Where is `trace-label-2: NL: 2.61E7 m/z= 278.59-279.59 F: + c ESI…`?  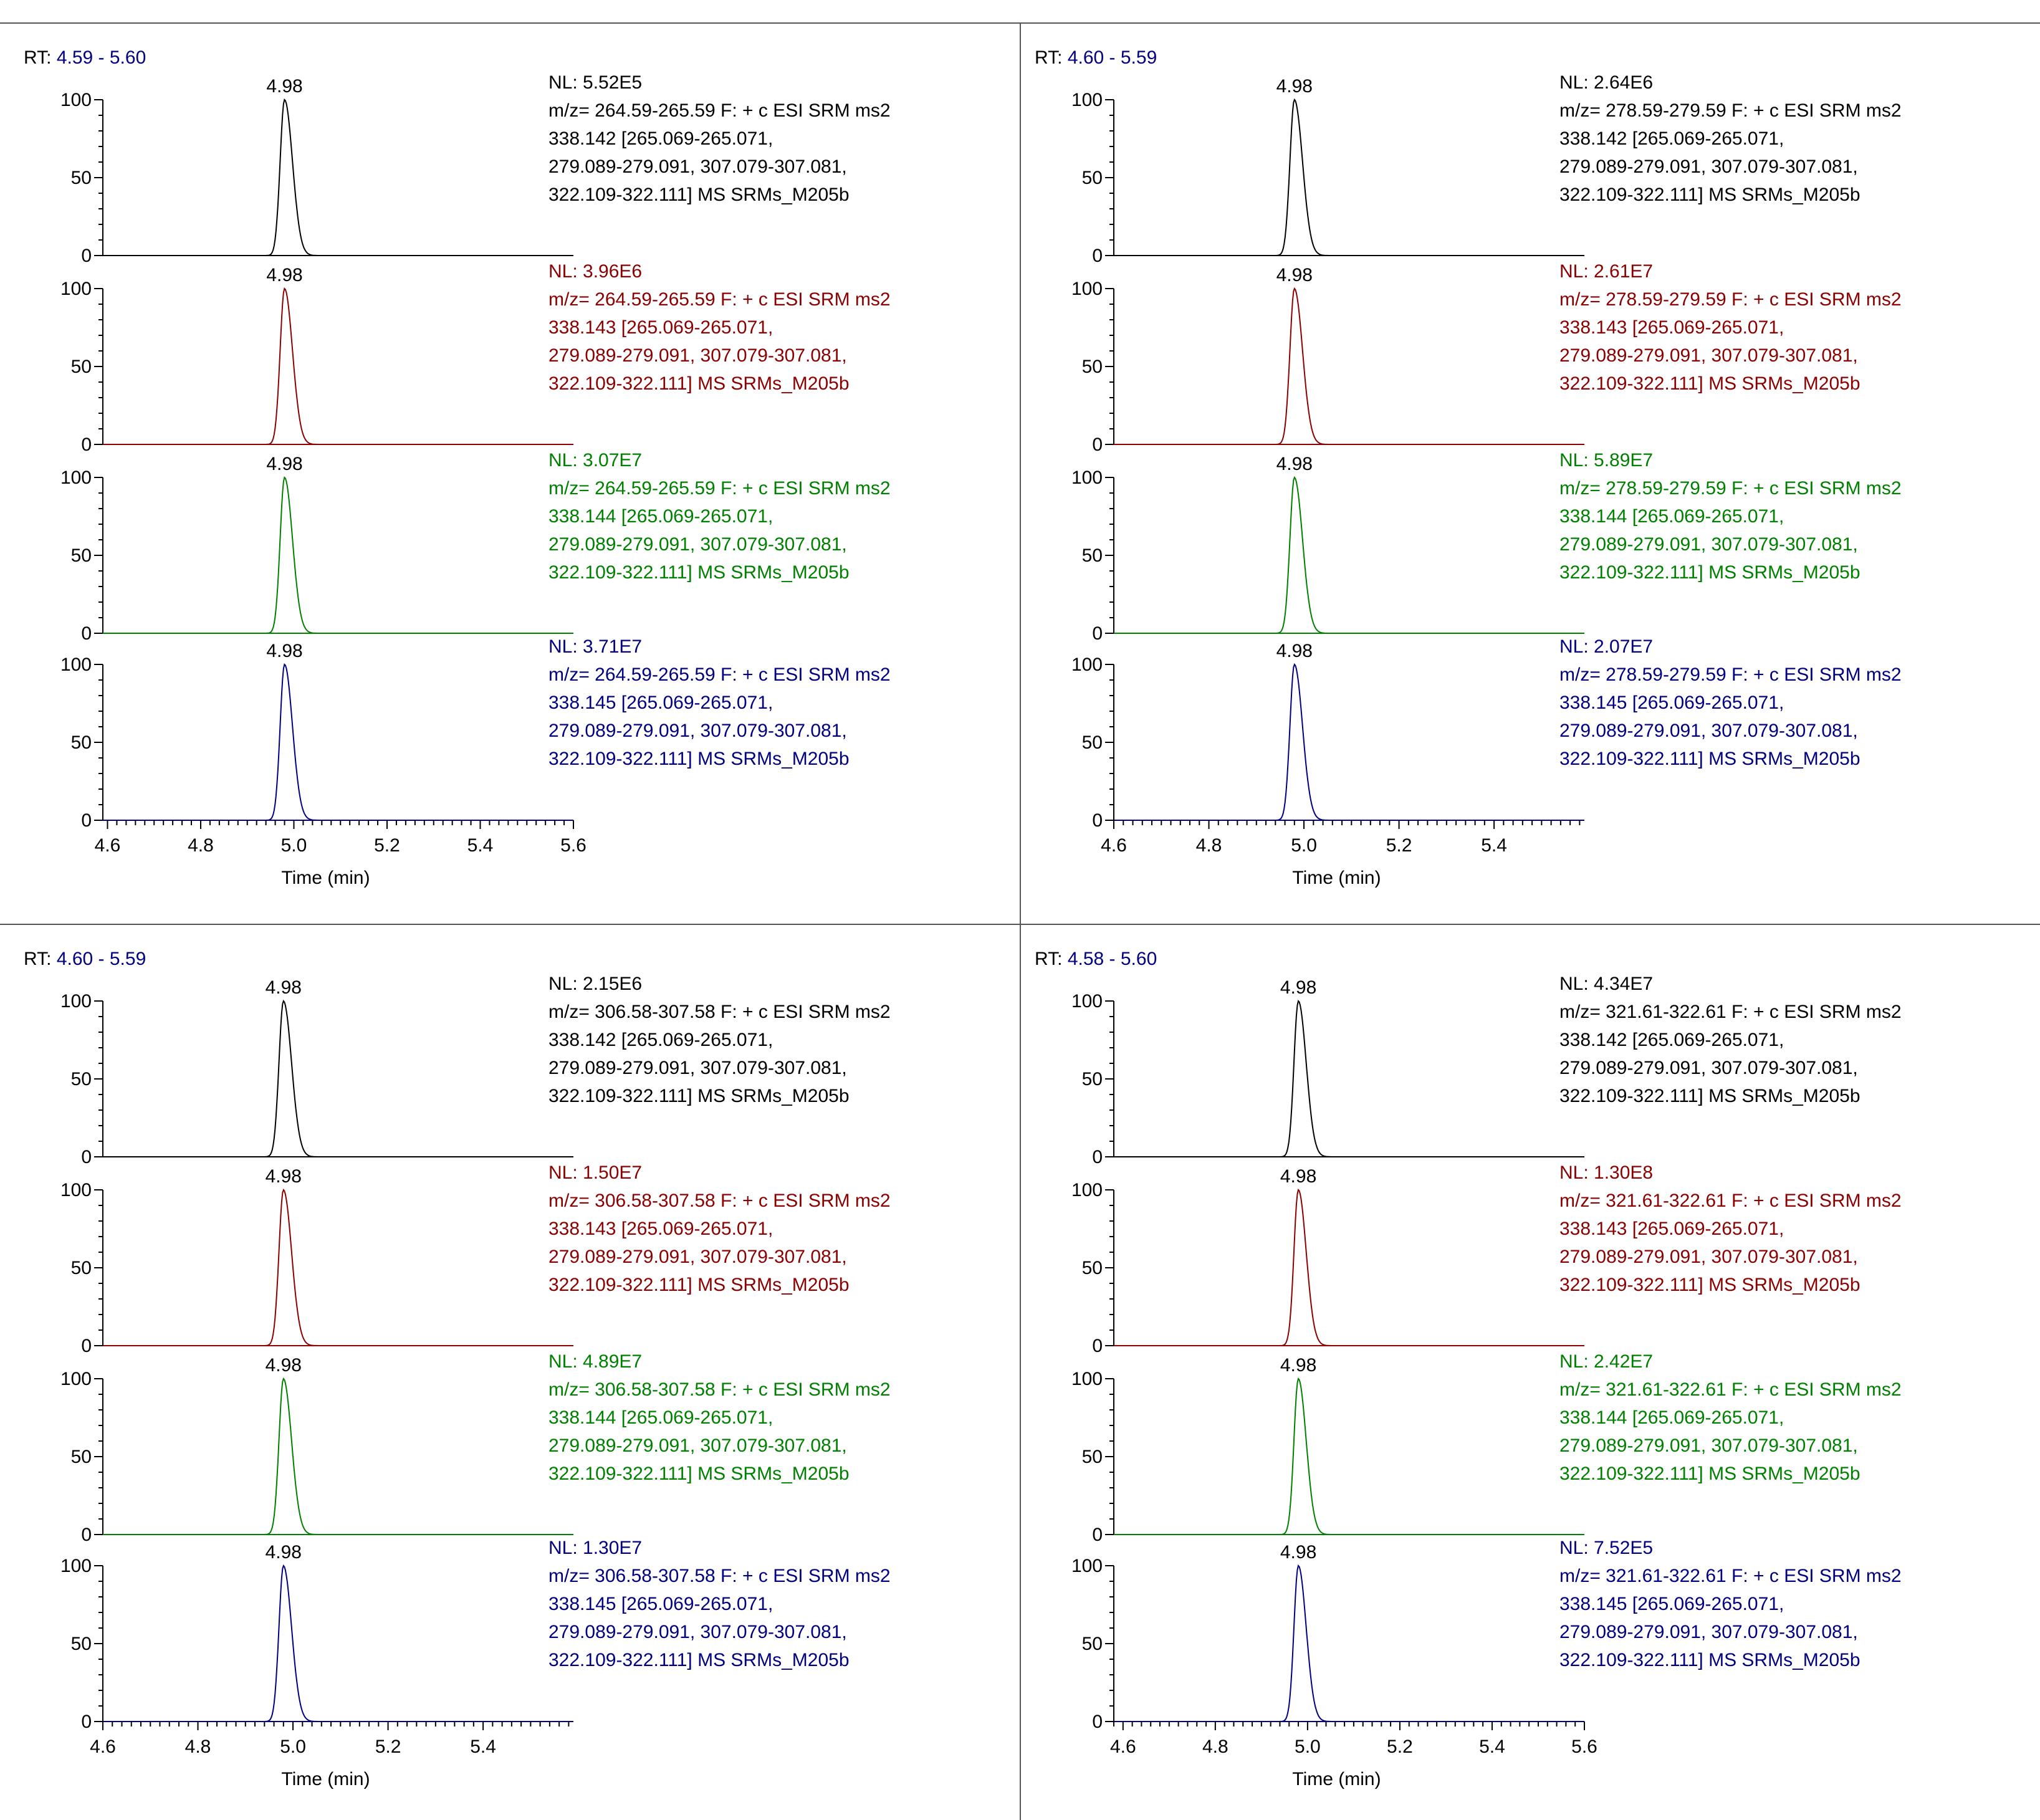 trace-label-2: NL: 2.61E7 m/z= 278.59-279.59 F: + c ESI… is located at coordinates (1730, 327).